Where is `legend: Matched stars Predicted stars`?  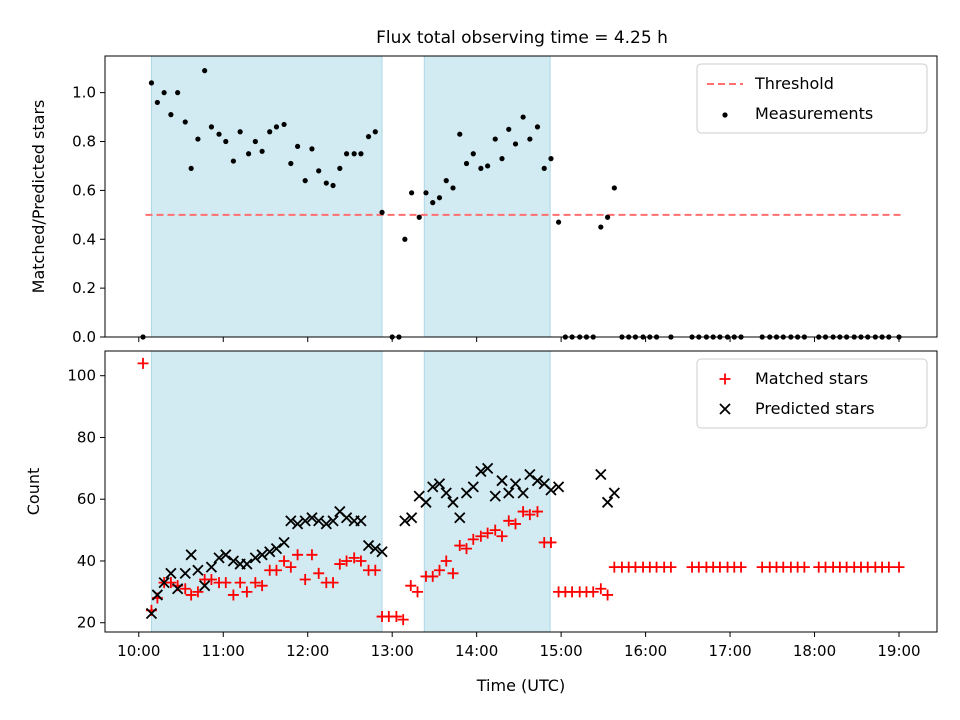 legend: Matched stars Predicted stars is located at coordinates (812, 393).